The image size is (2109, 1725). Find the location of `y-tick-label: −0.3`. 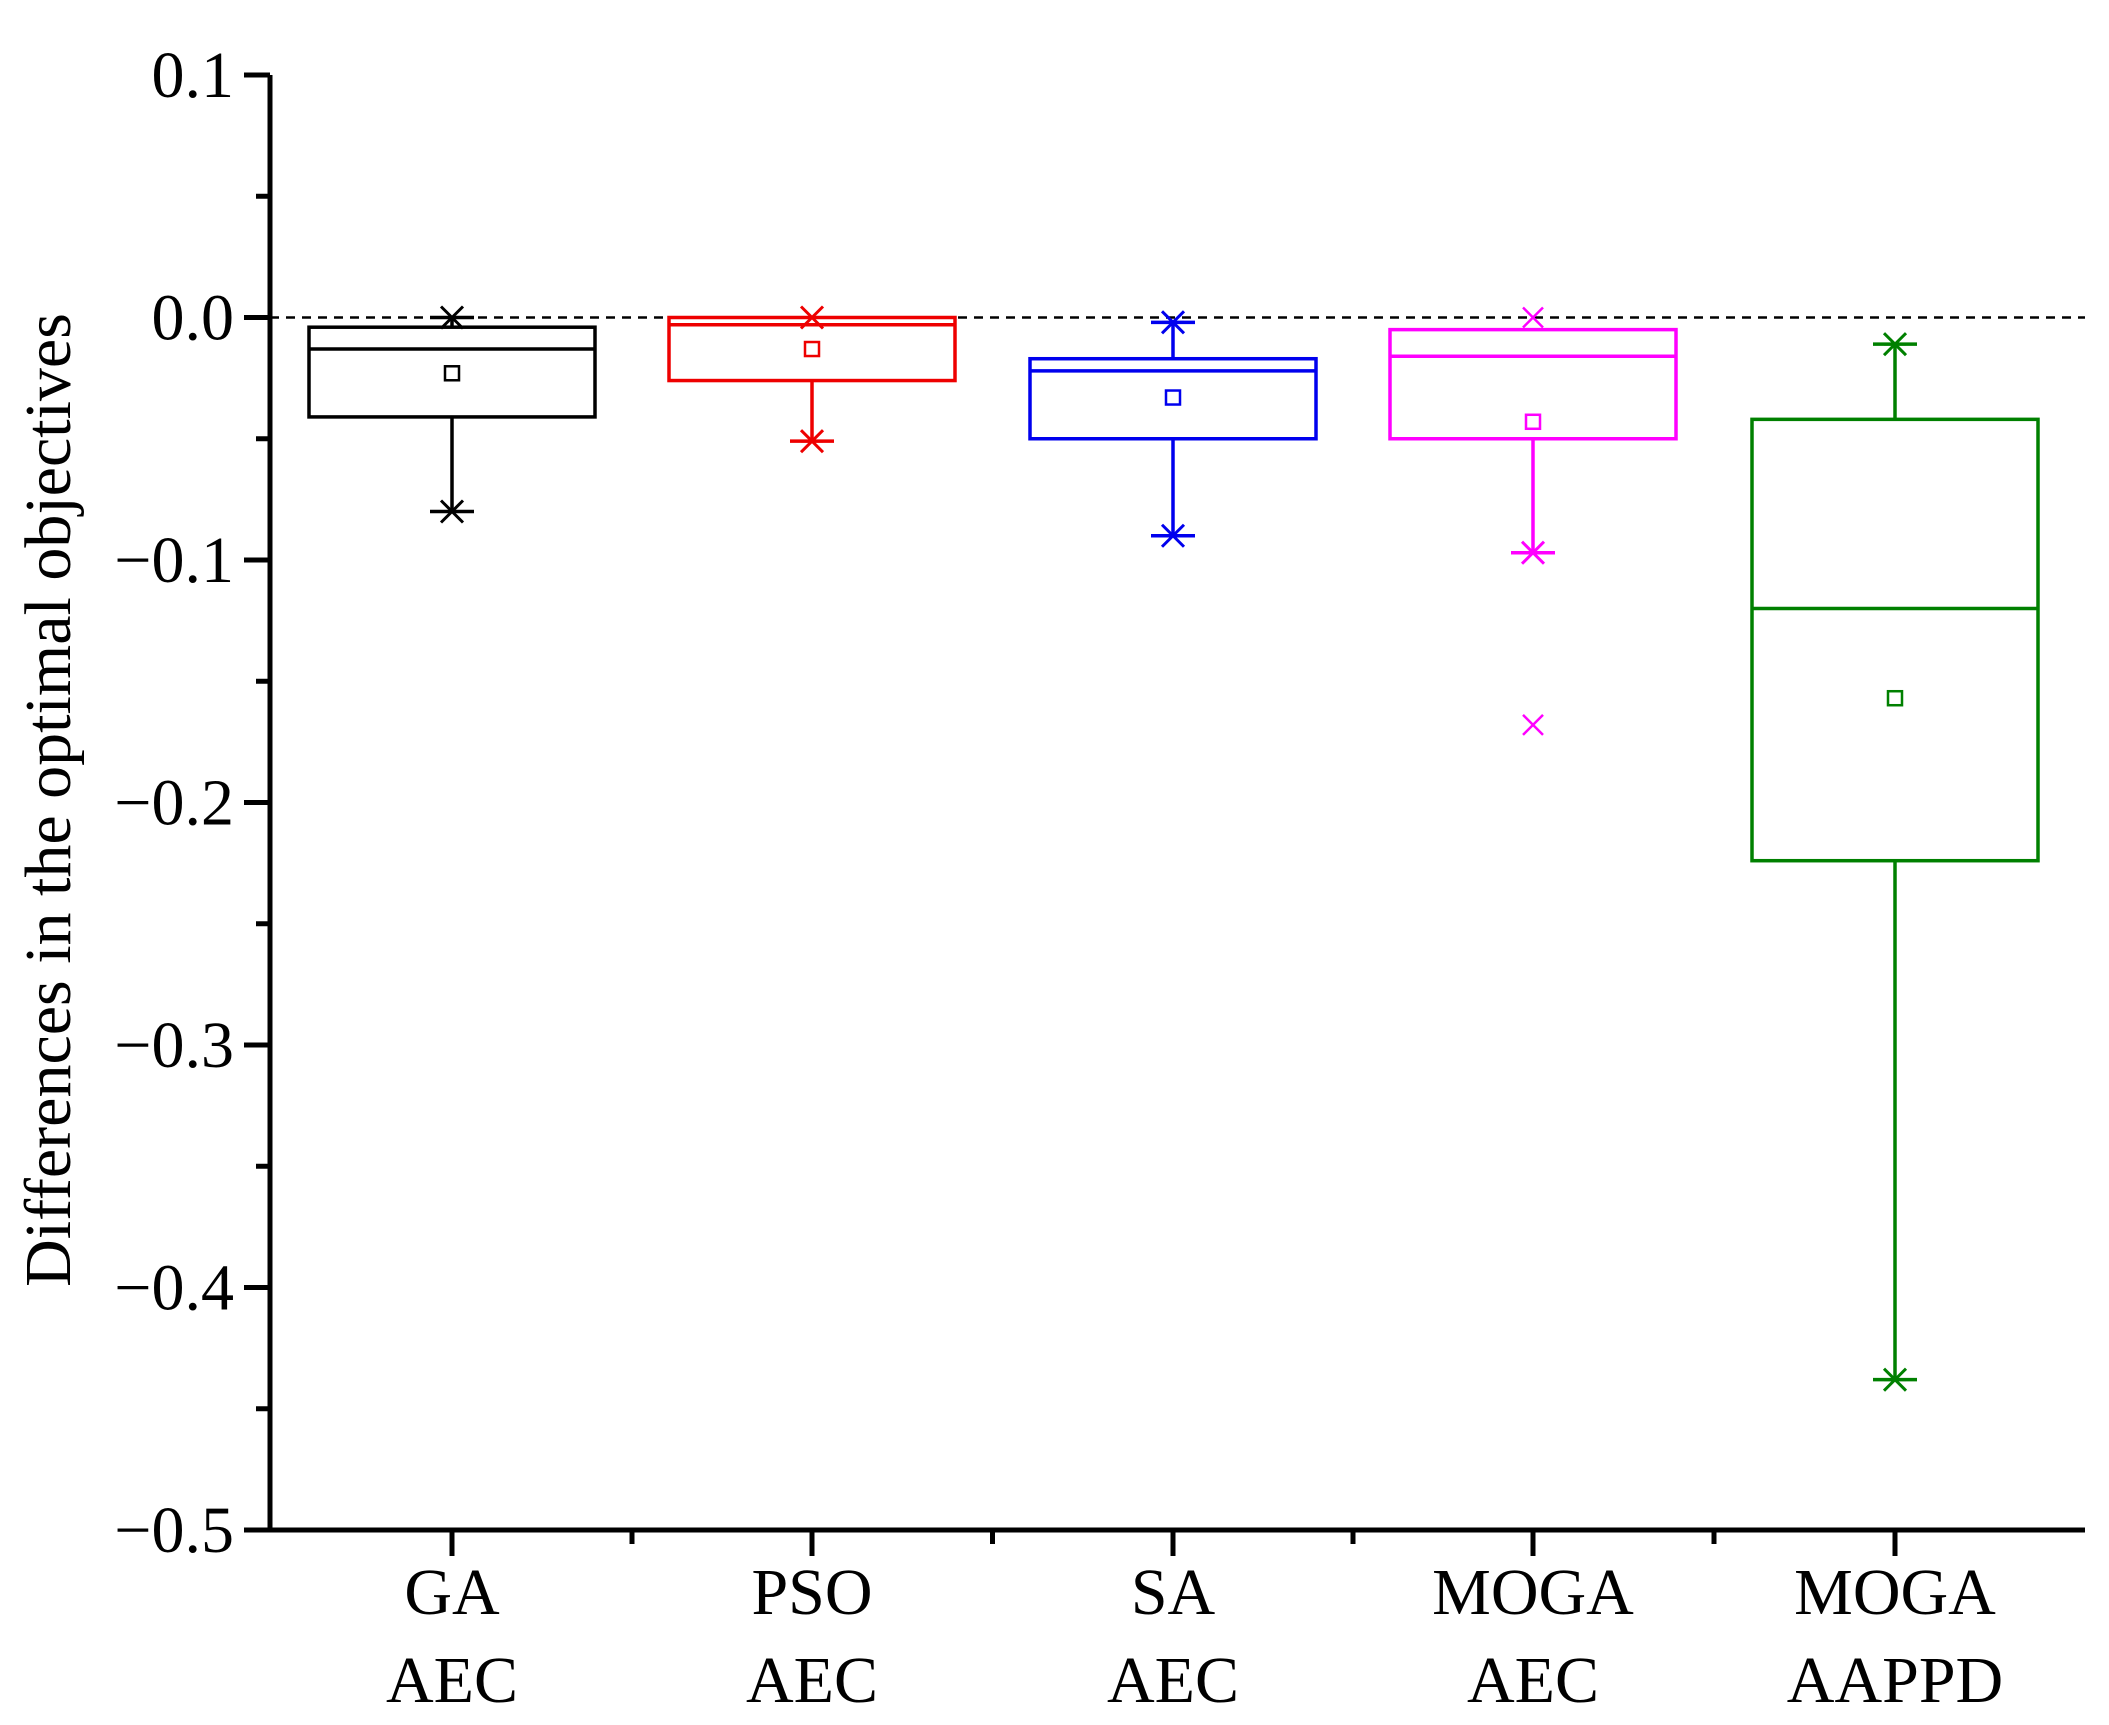

y-tick-label: −0.3 is located at coordinates (174, 1045).